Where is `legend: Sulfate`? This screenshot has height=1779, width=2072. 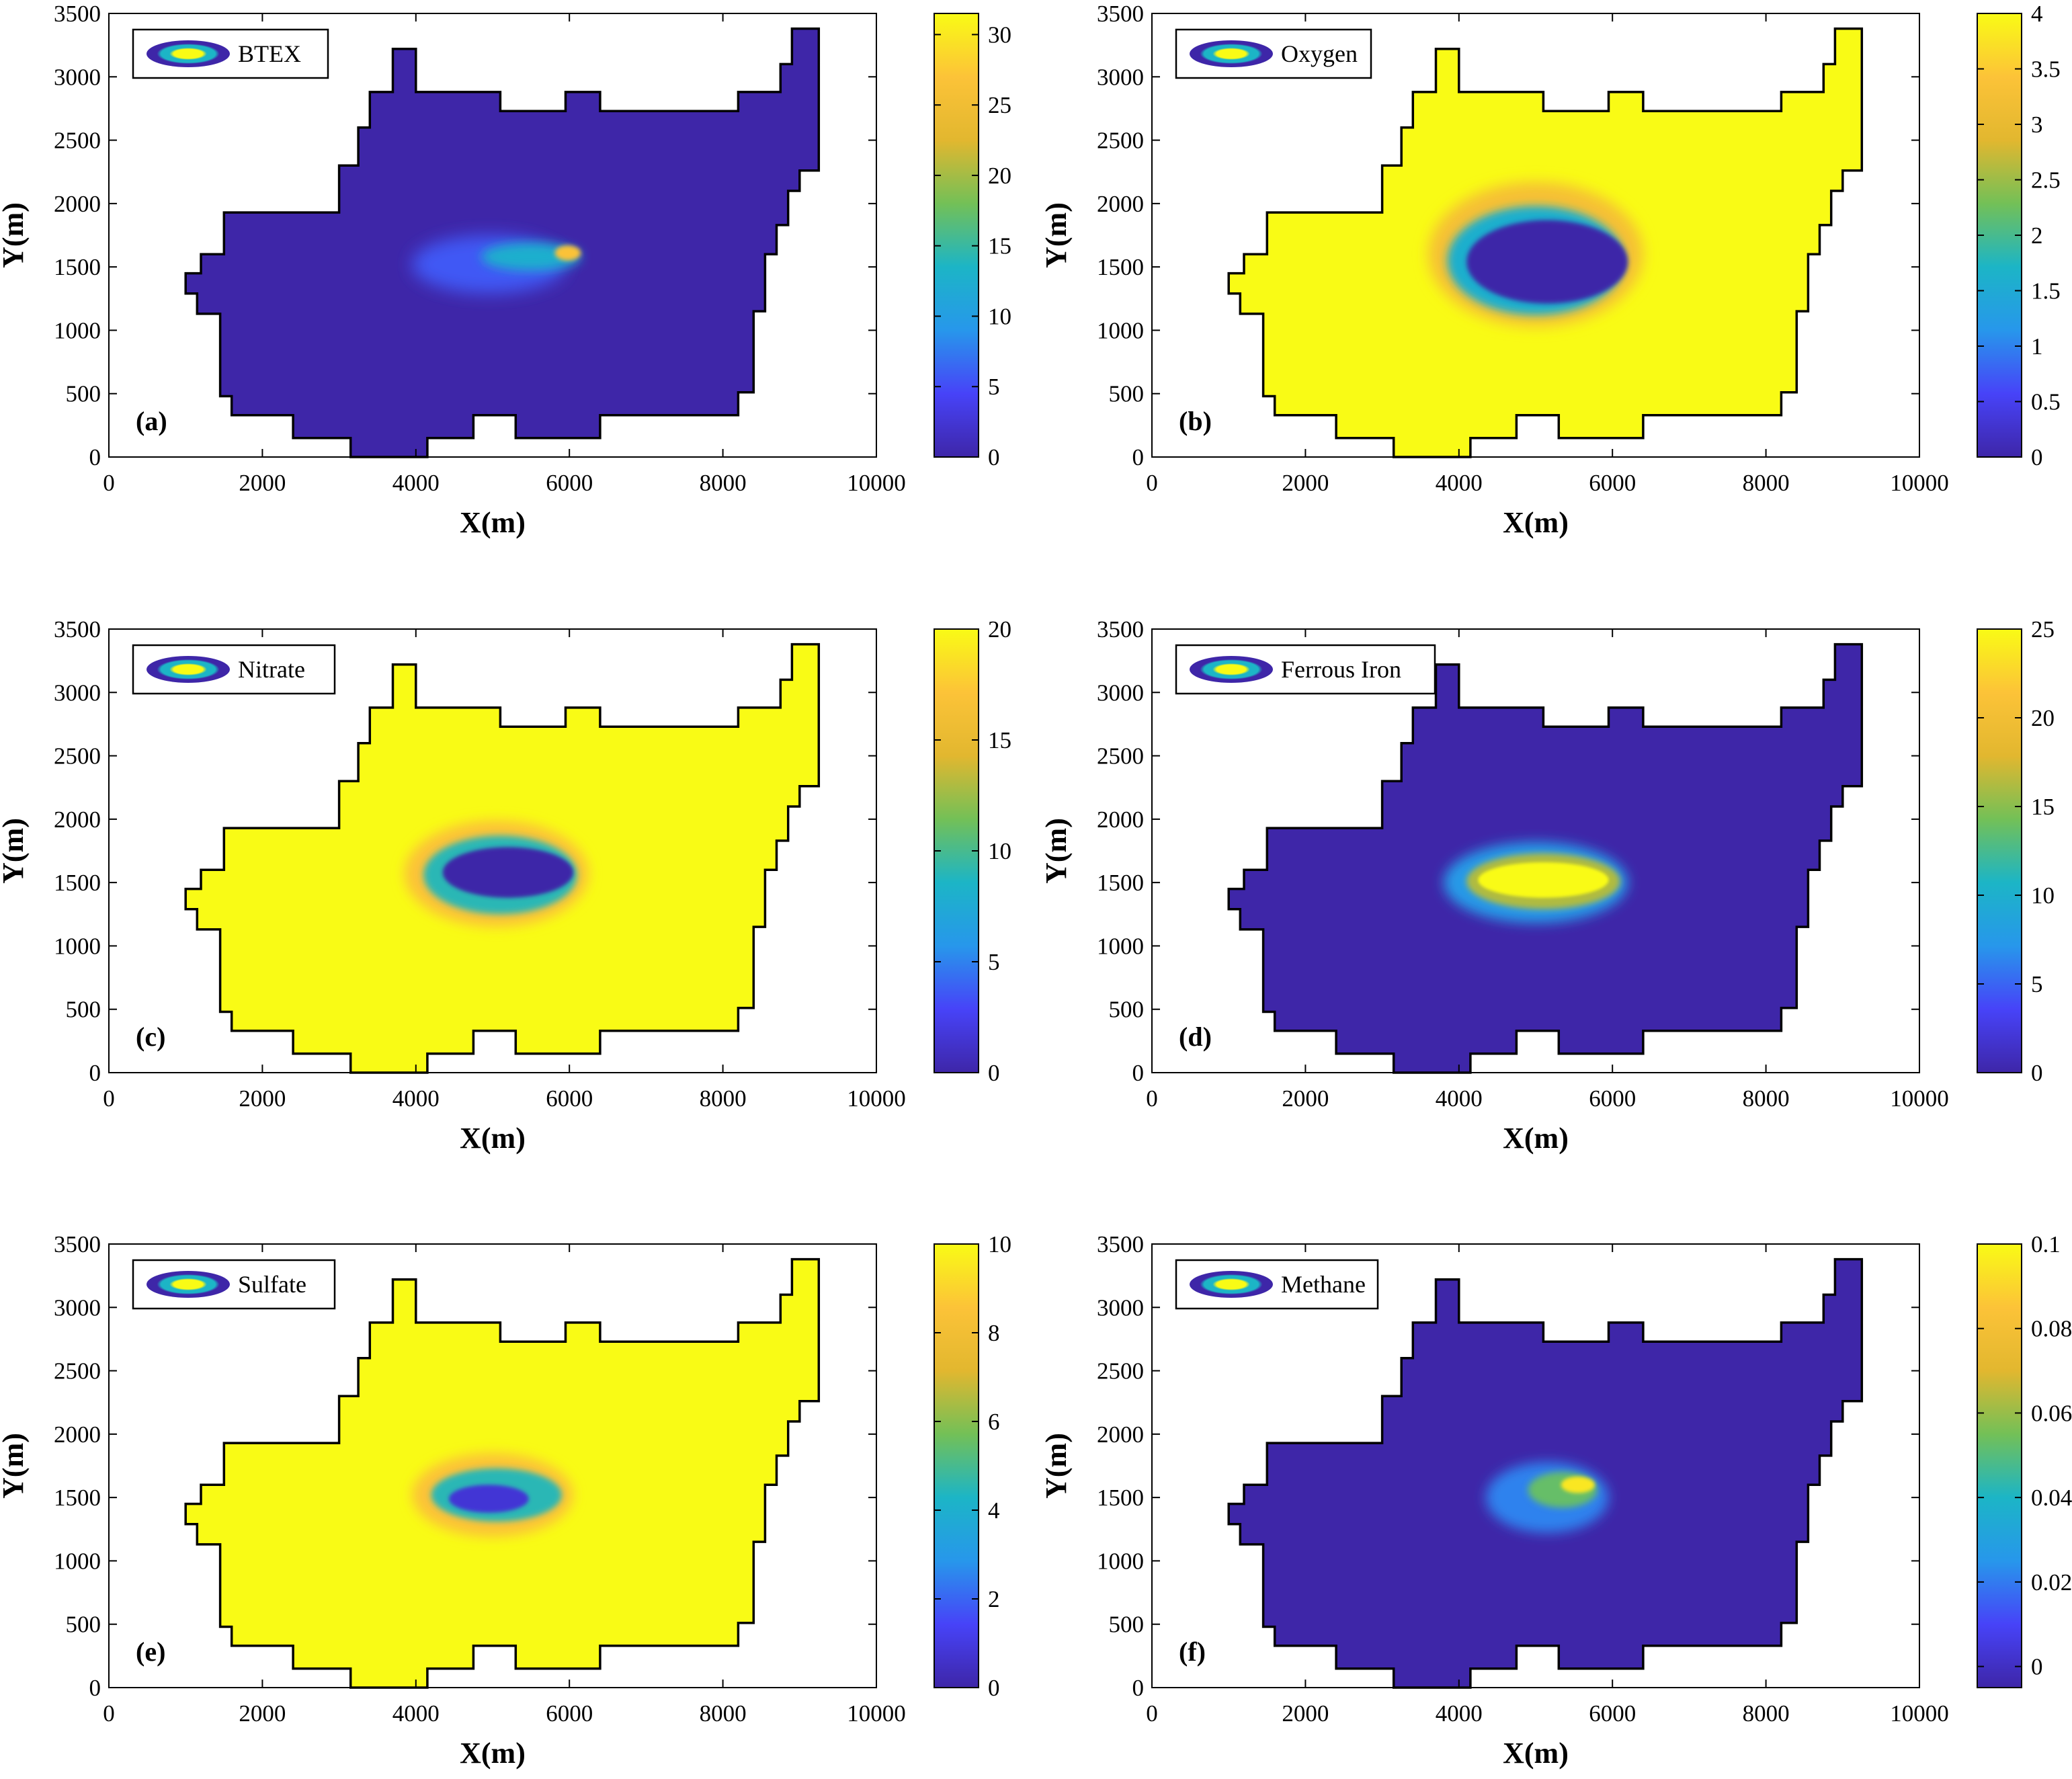
legend: Sulfate is located at coordinates (234, 1284).